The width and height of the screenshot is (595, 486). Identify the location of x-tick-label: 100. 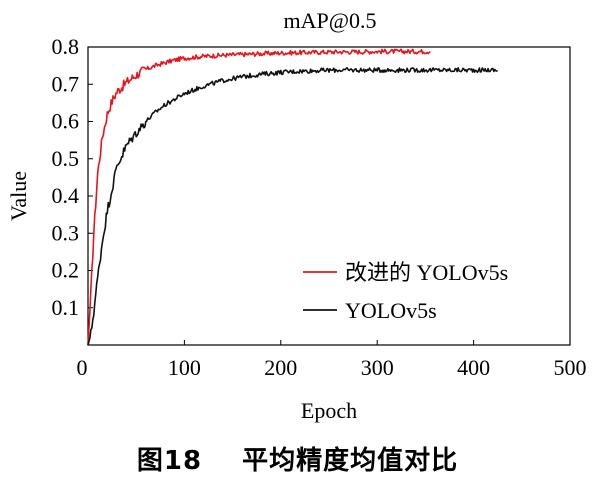
(184, 367).